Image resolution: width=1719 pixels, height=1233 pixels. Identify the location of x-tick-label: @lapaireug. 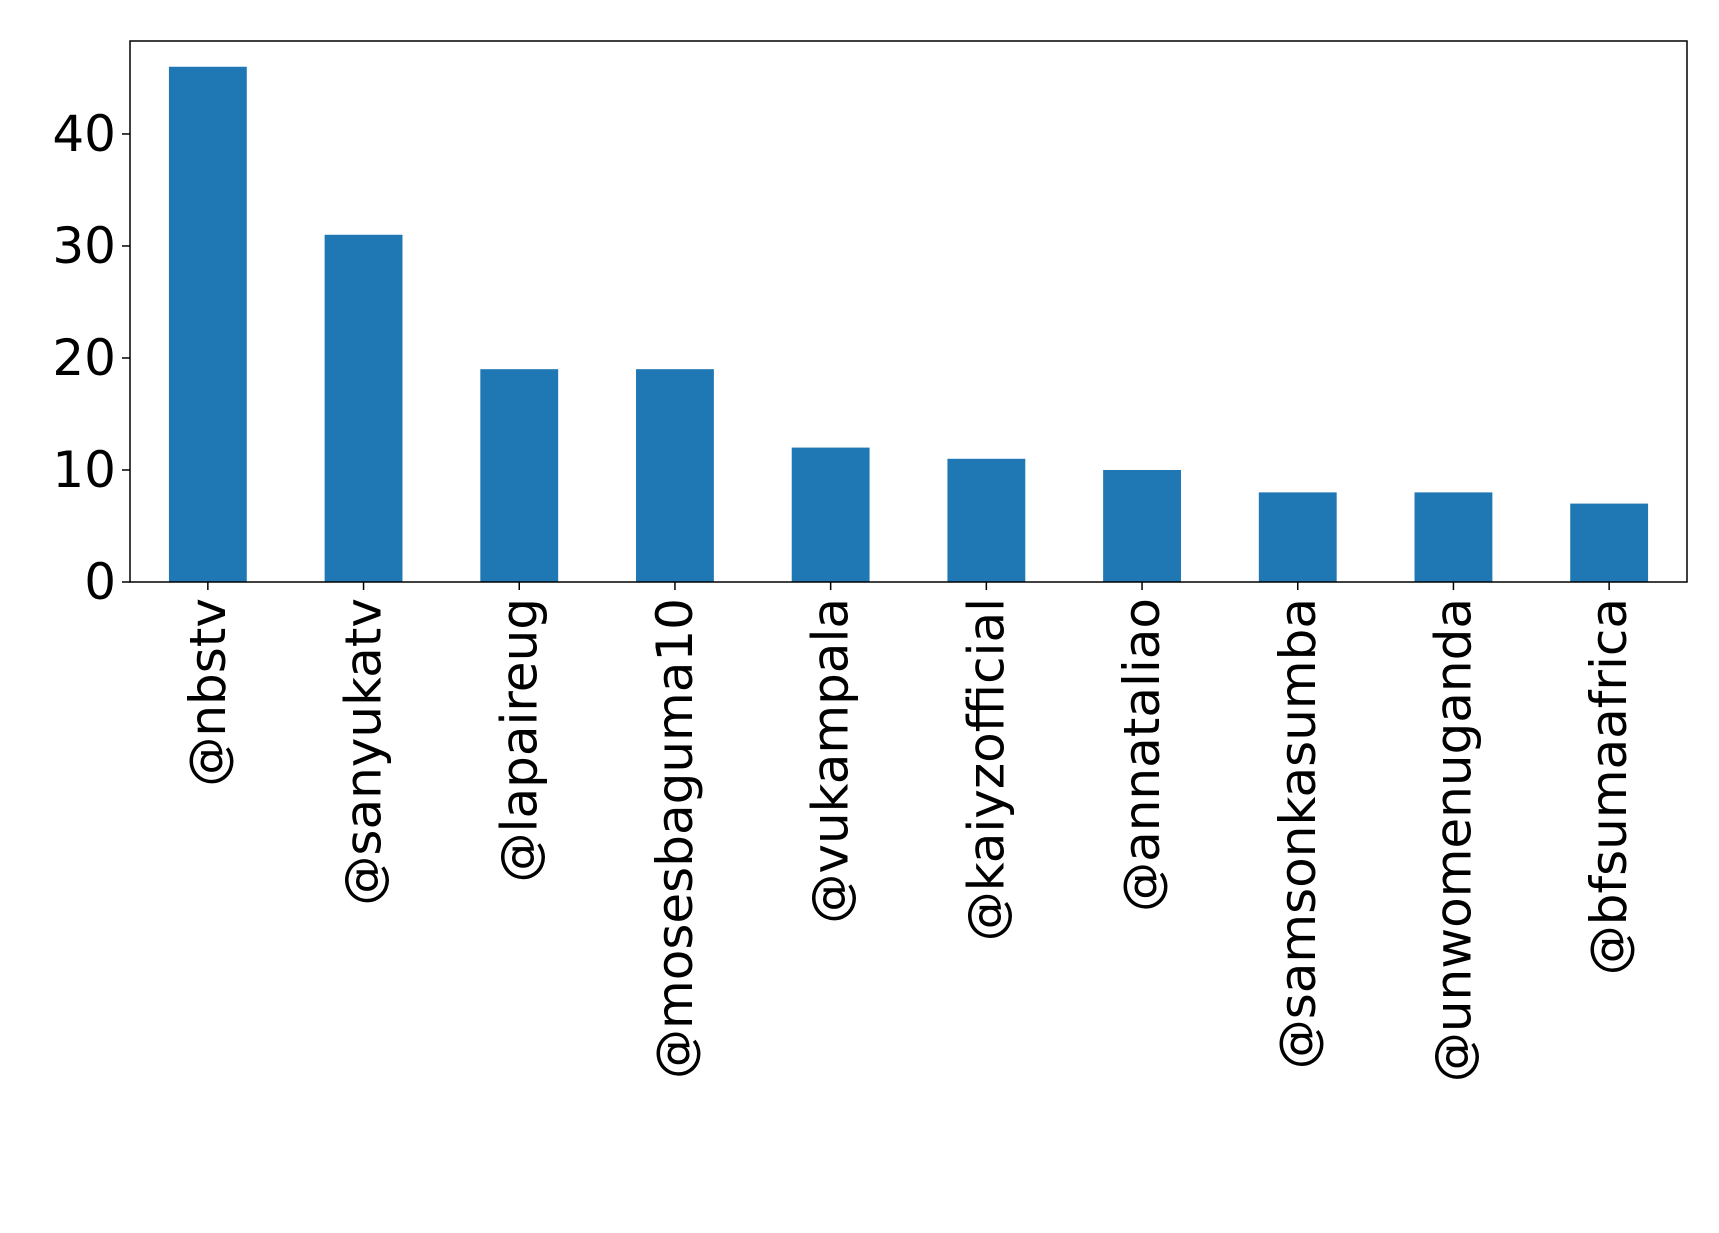
(519, 740).